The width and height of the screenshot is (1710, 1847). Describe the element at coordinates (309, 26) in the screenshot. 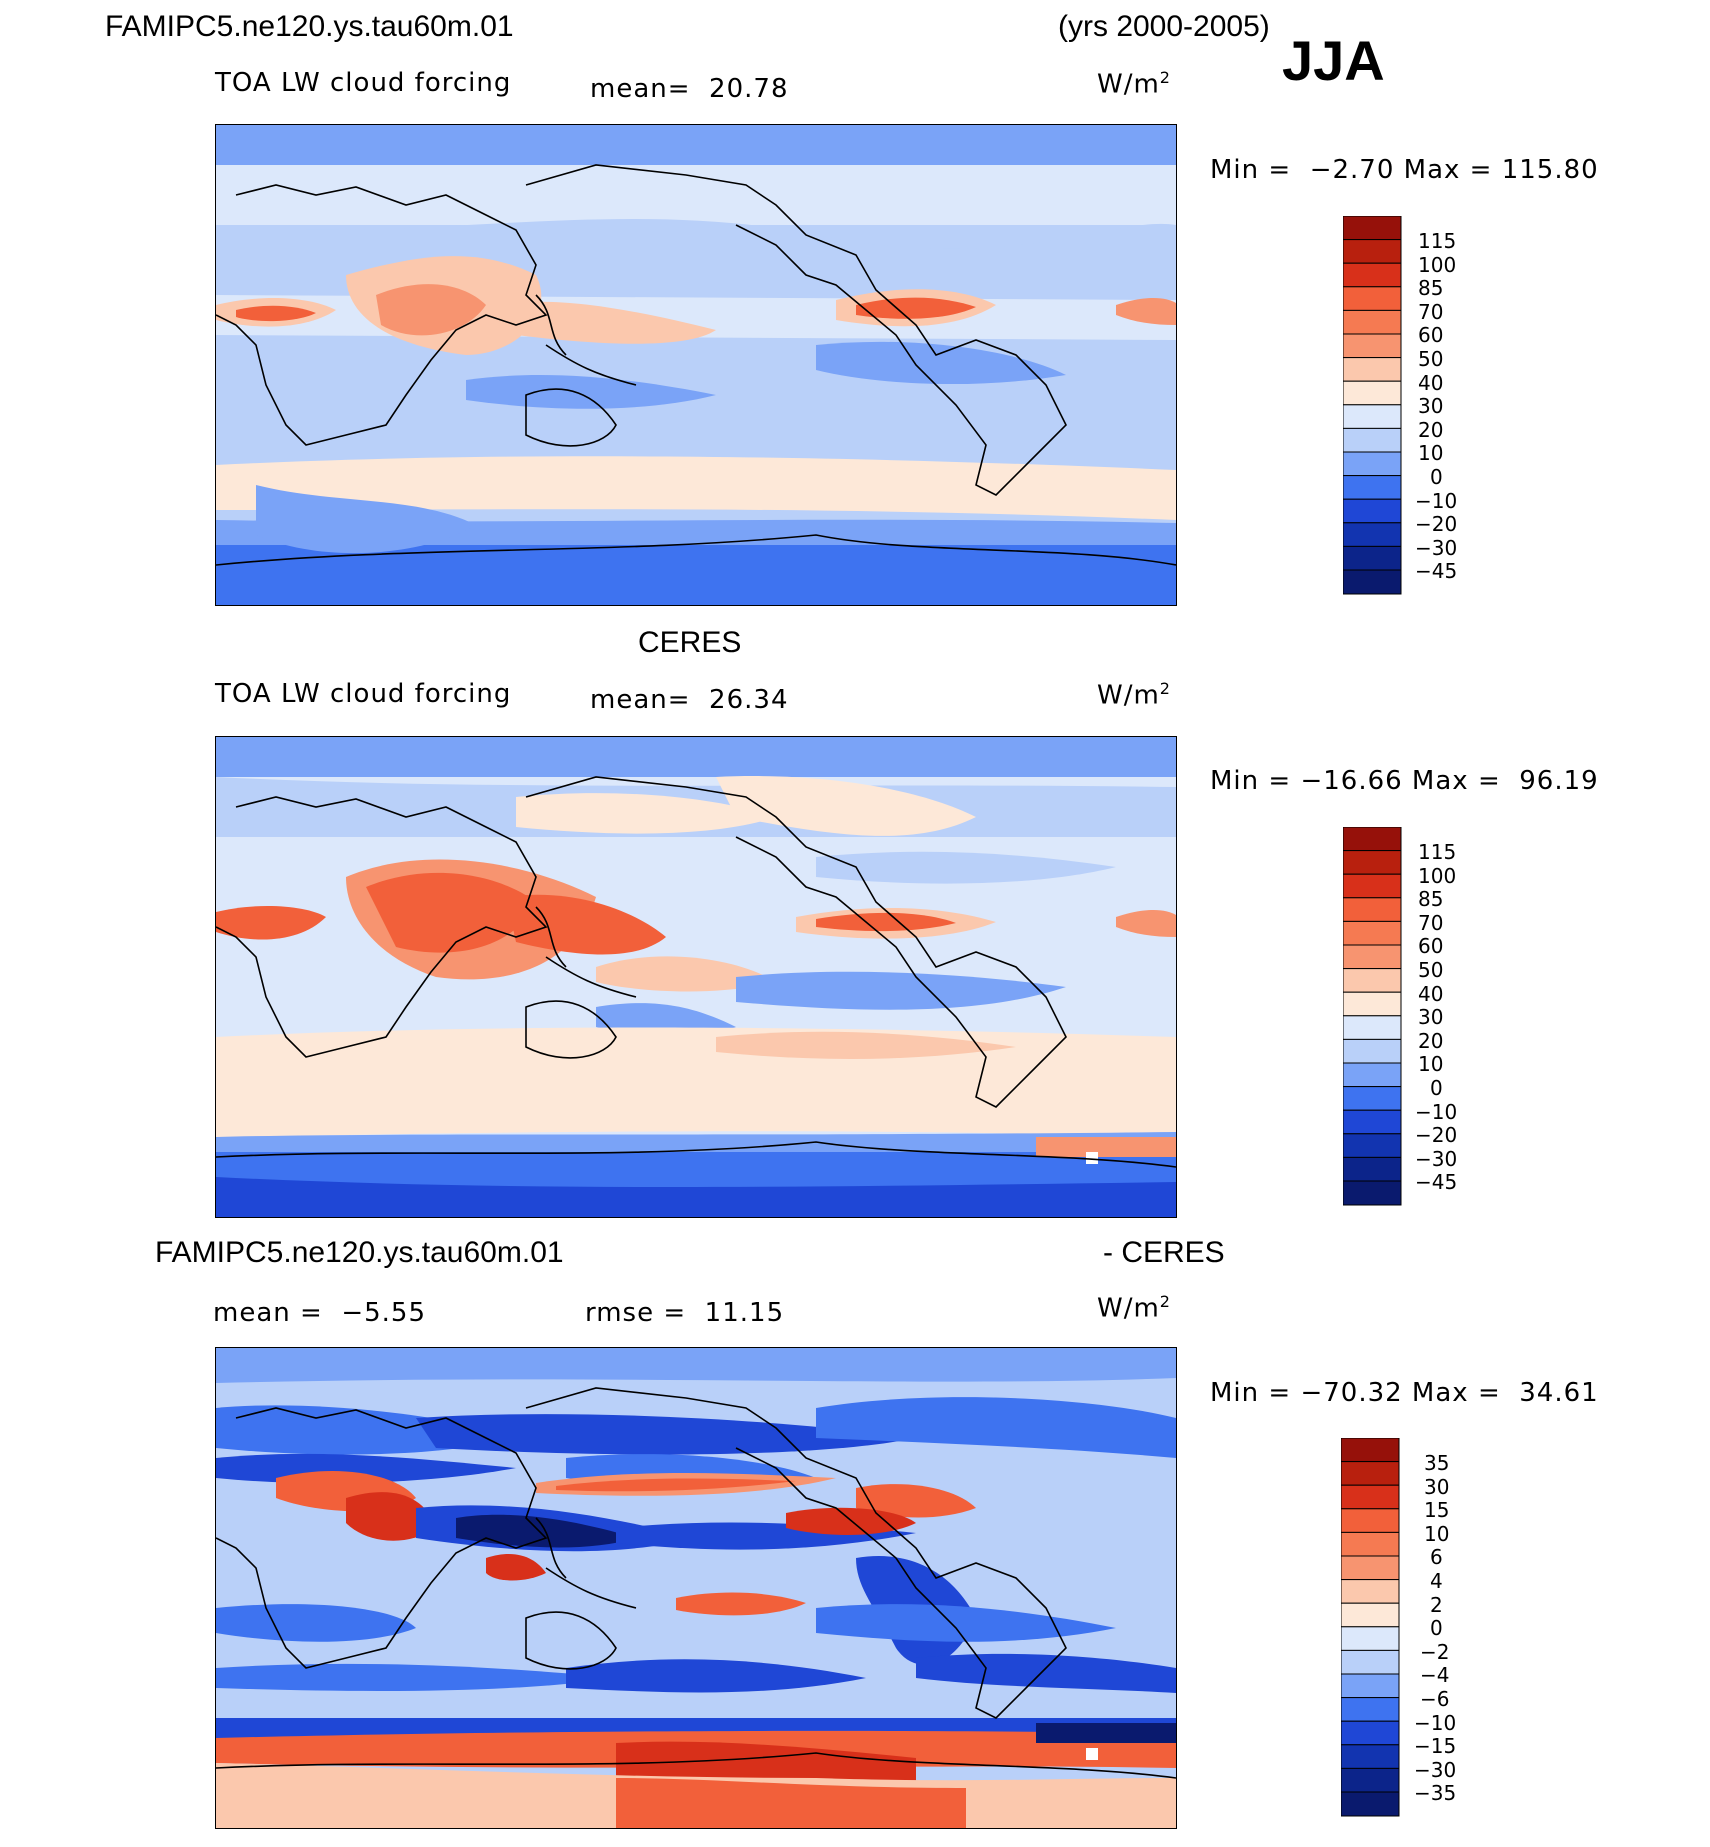

I see `case-name-title: FAMIPC5.ne120.ys.tau60m.01` at that location.